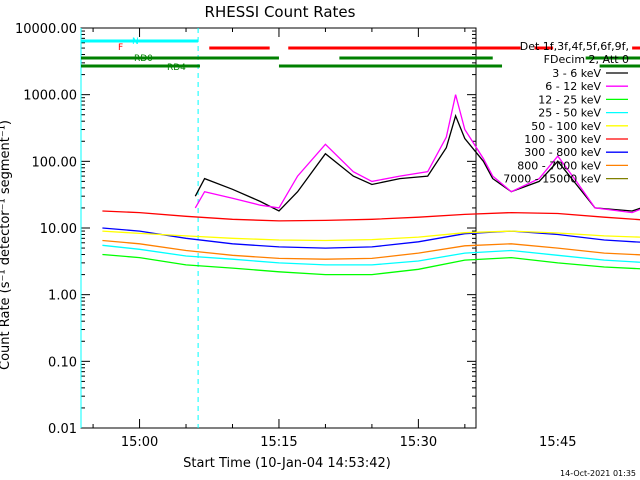 The image size is (640, 480). I want to click on series-line-100-300-kev, so click(371, 216).